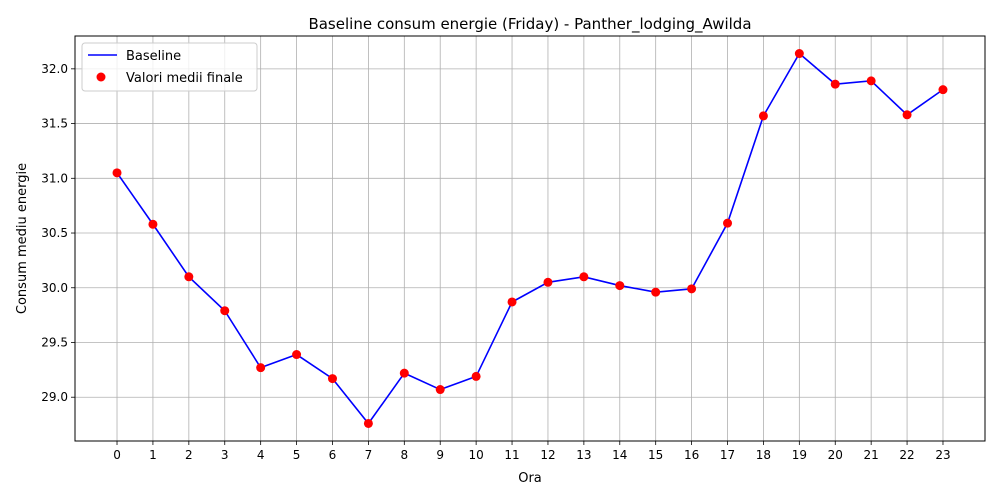 The image size is (1000, 500). I want to click on x-tick-label: 1, so click(153, 455).